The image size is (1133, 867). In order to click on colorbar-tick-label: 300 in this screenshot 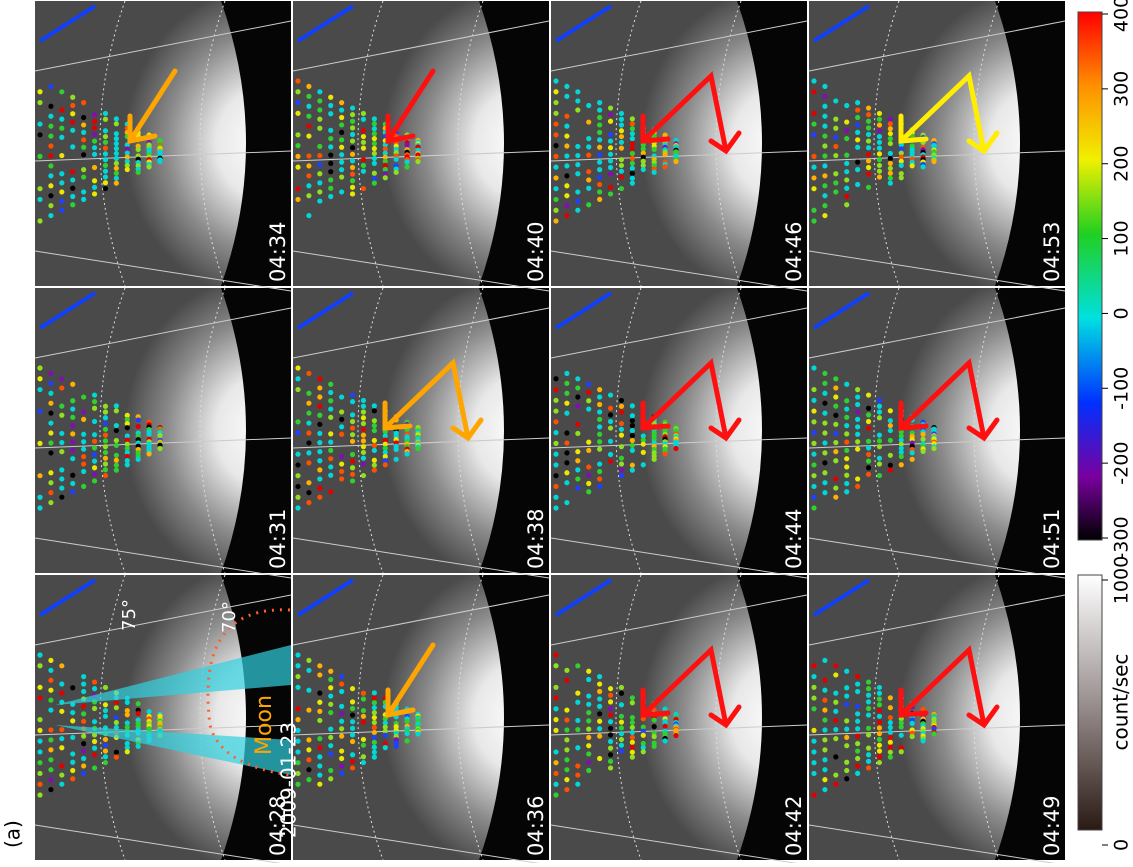, I will do `click(1122, 89)`.